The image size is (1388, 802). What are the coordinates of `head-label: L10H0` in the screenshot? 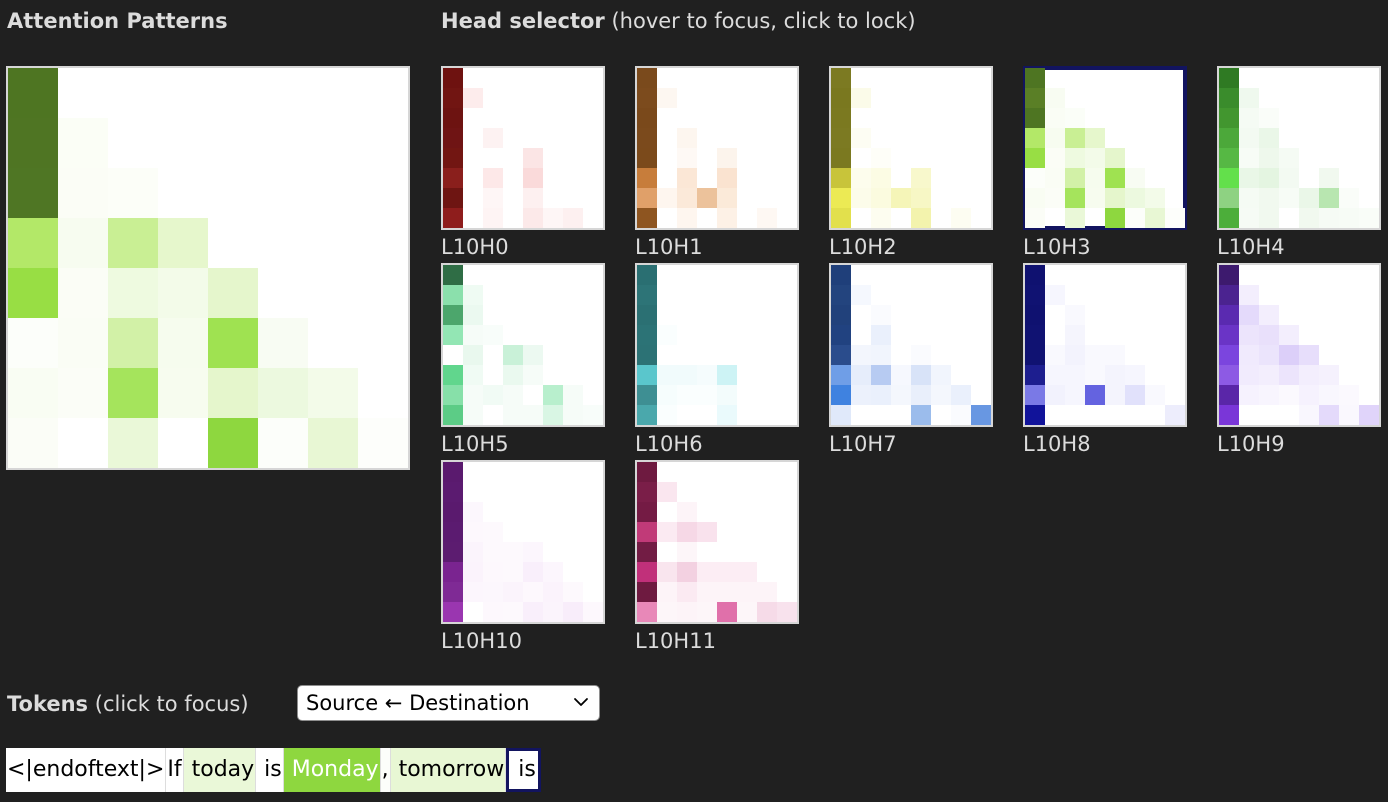 It's located at (475, 247).